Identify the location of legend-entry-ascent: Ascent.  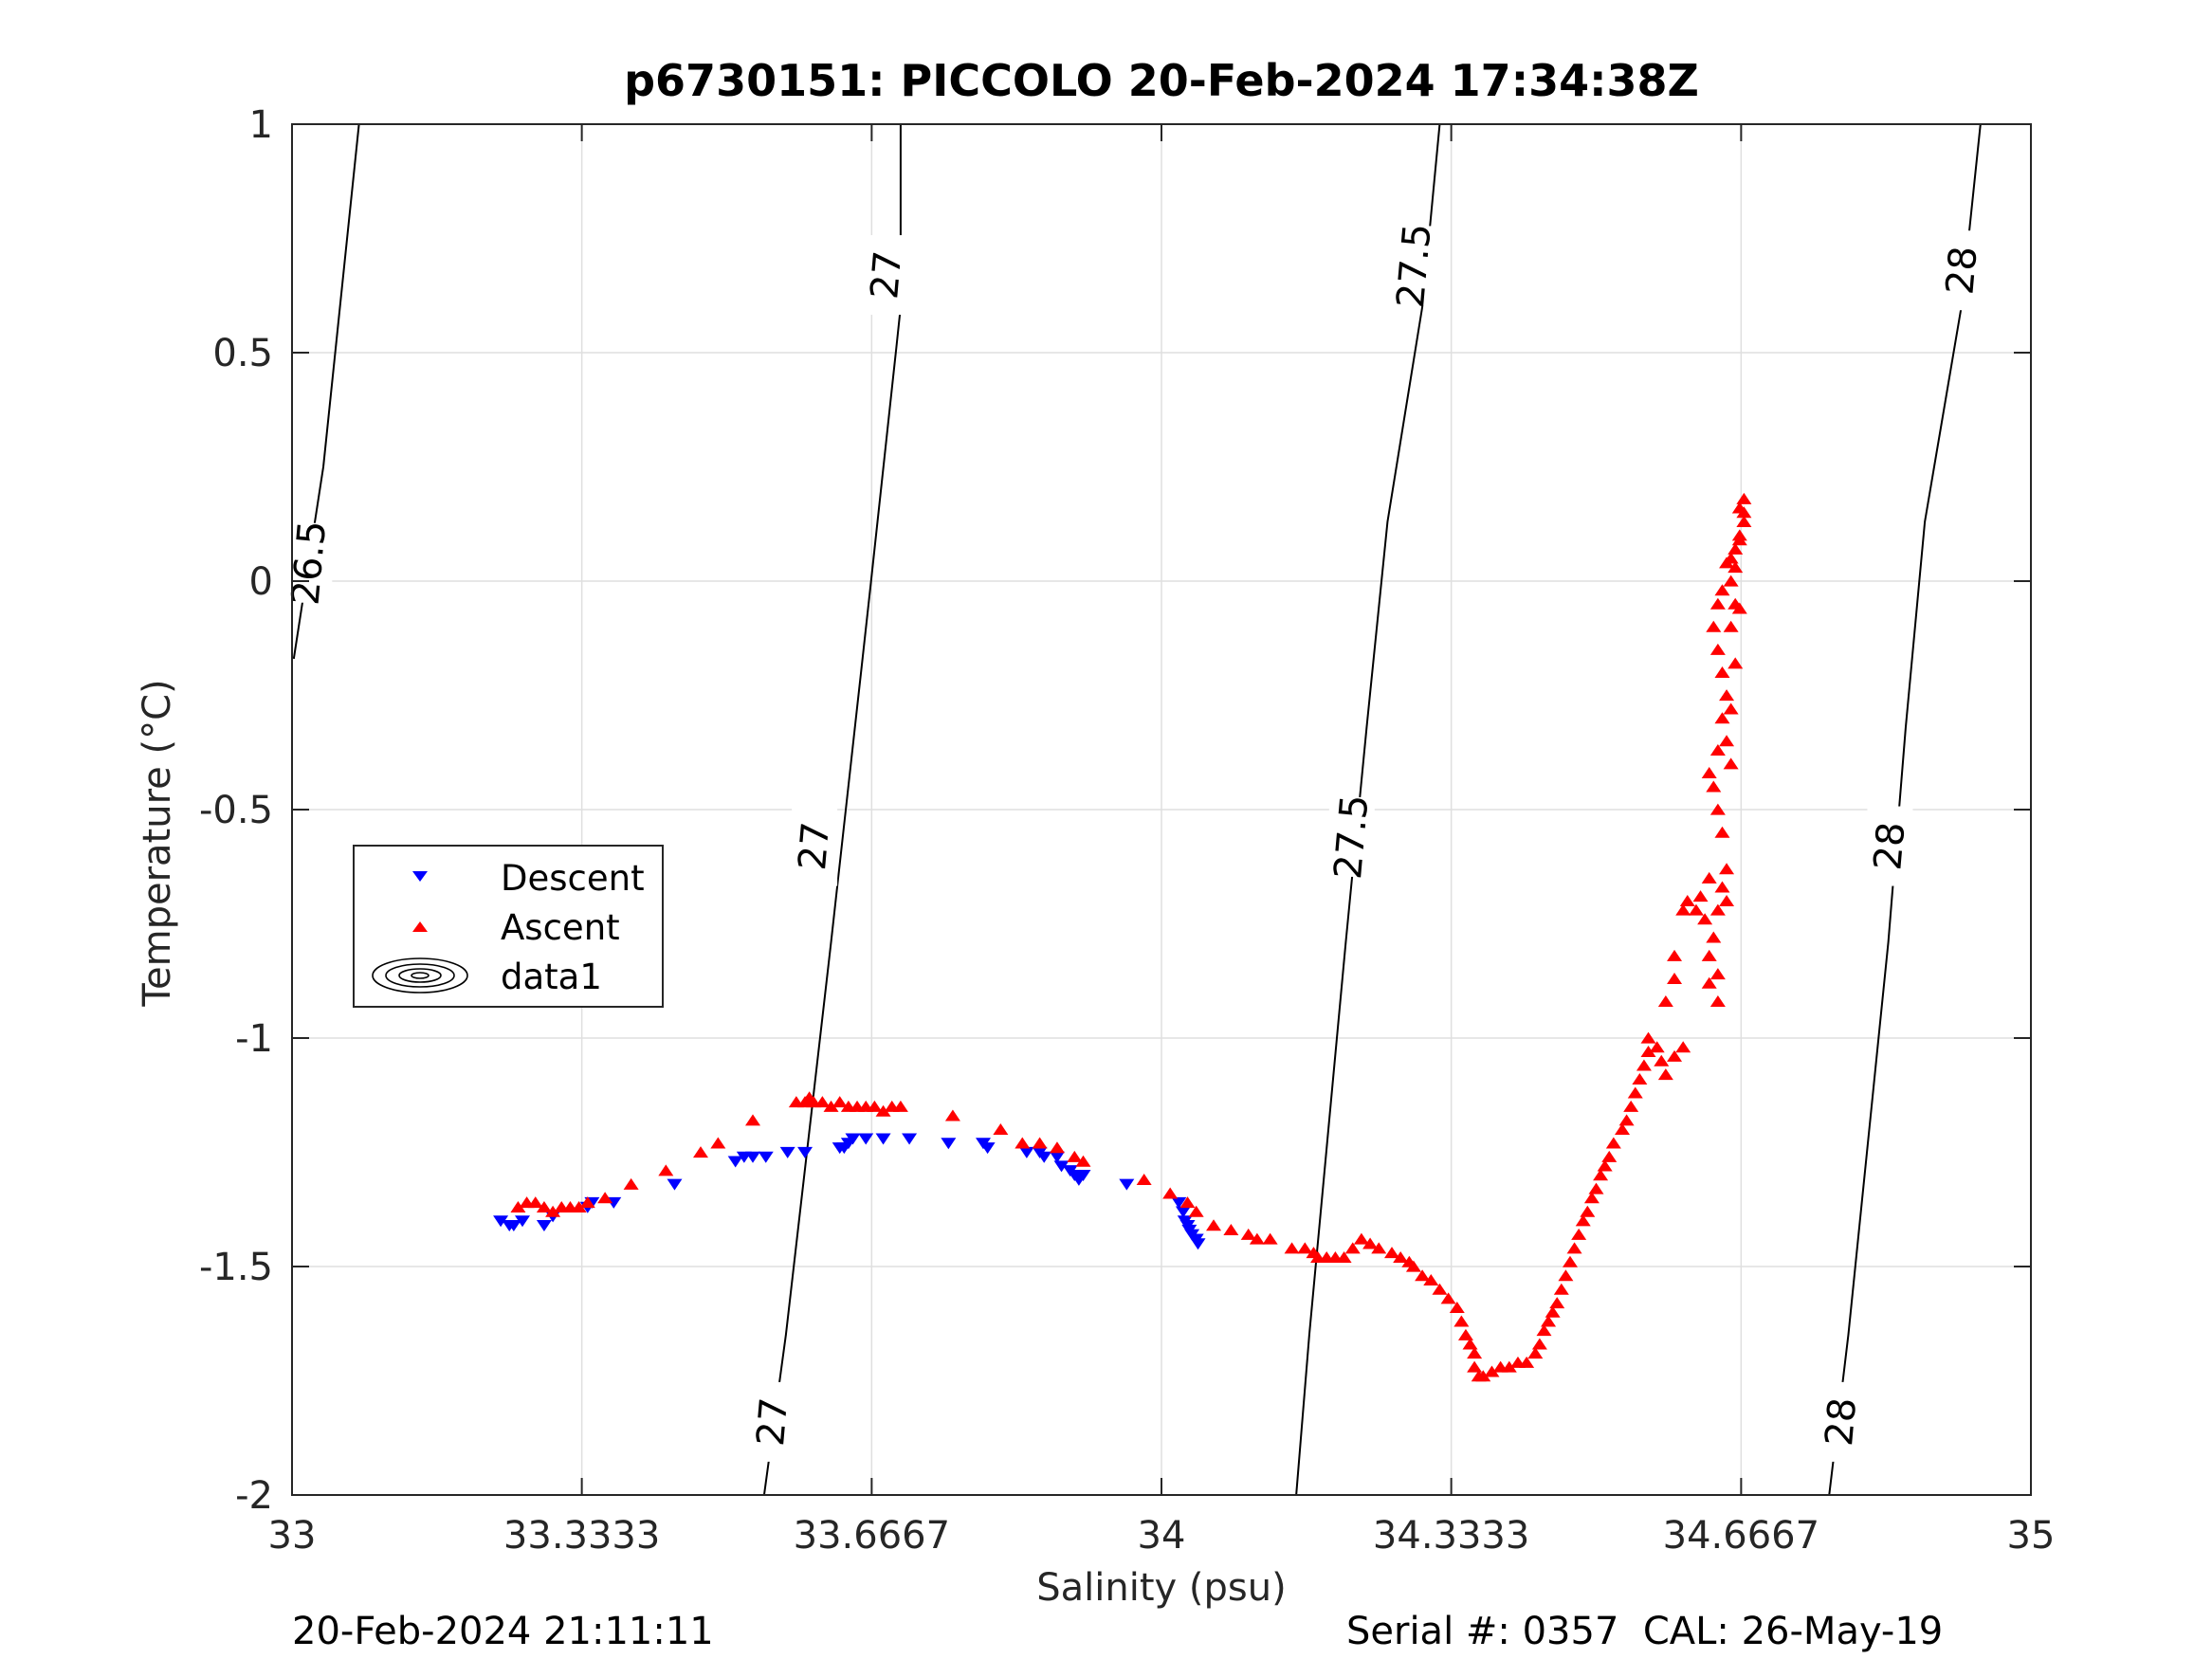
(508, 926).